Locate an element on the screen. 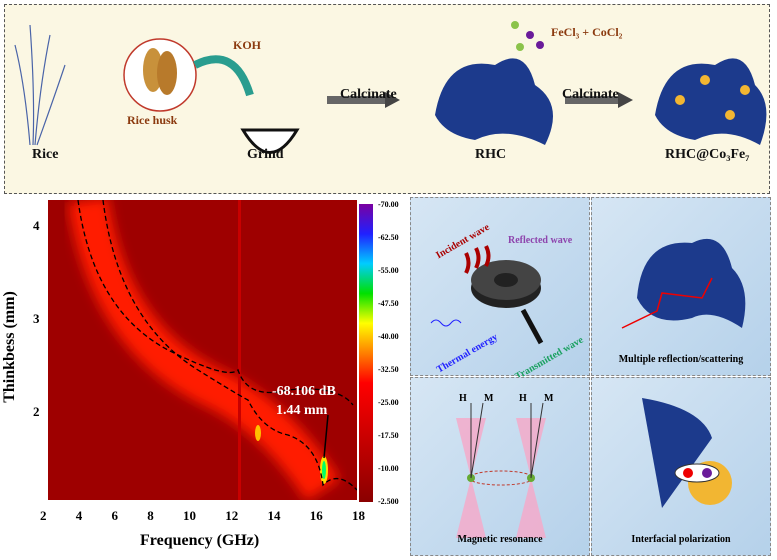  salt-particles-icon is located at coordinates (527, 36).